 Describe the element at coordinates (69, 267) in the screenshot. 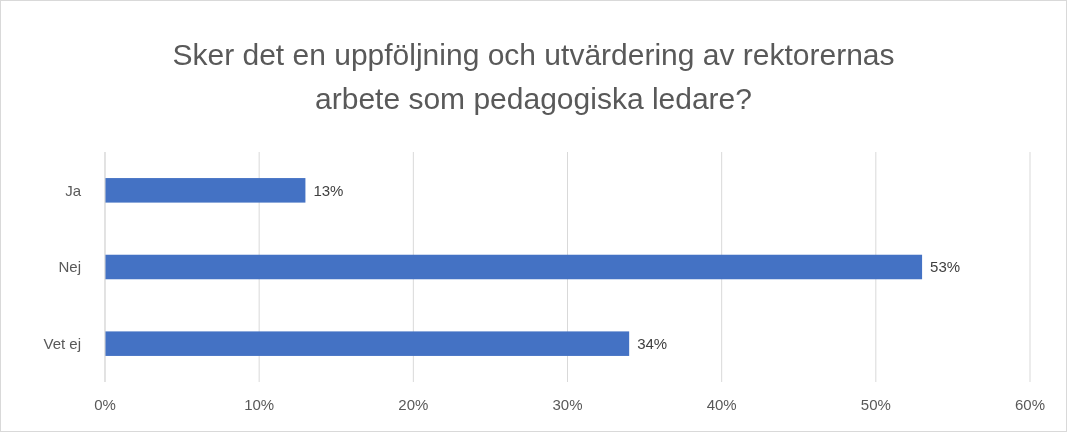

I see `y-tick-label: Nej` at that location.